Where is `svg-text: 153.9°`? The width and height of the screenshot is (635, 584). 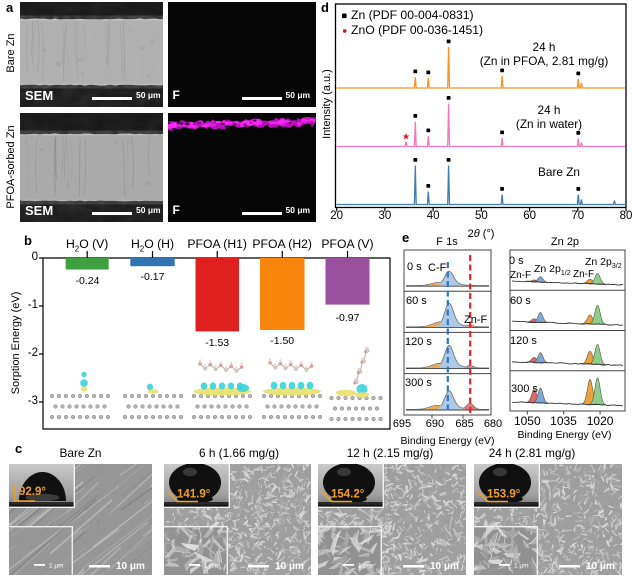
svg-text: 153.9° is located at coordinates (504, 495).